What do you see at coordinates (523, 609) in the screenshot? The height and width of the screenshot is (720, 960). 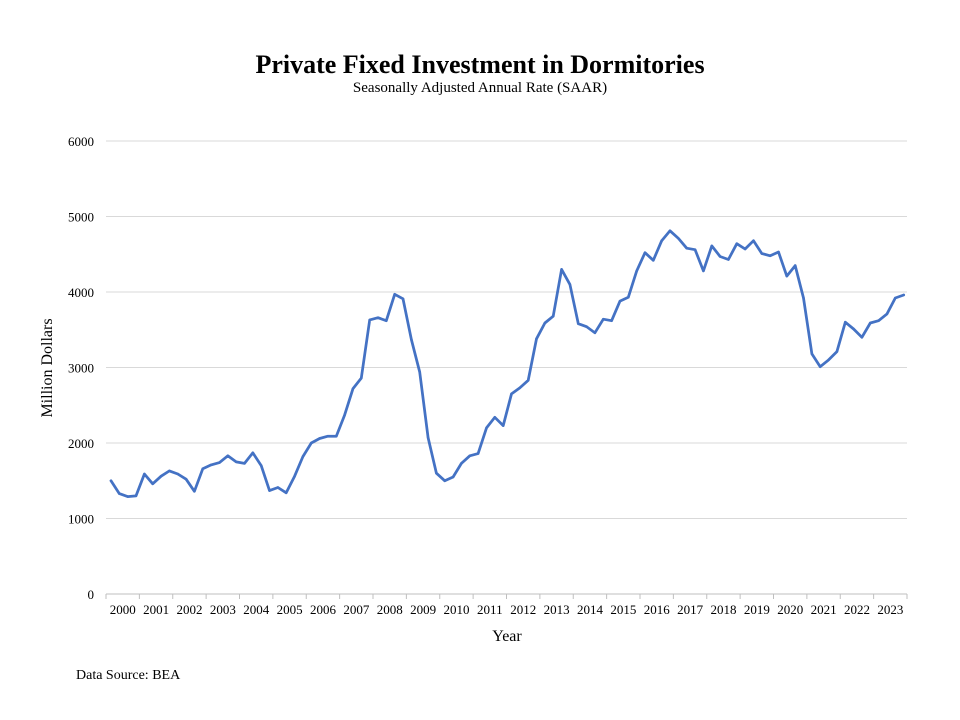 I see `x-tick-label: 2012` at bounding box center [523, 609].